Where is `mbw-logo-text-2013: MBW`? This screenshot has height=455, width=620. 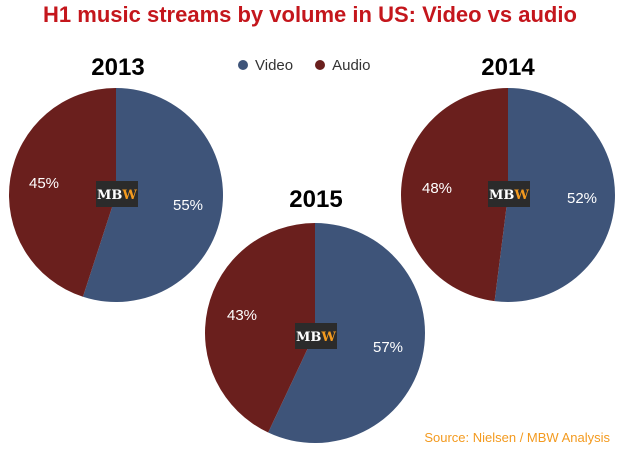
mbw-logo-text-2013: MBW is located at coordinates (117, 195).